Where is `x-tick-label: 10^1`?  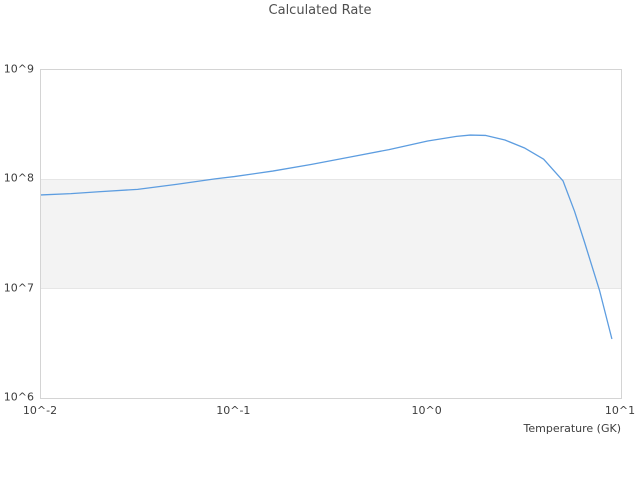 x-tick-label: 10^1 is located at coordinates (620, 410).